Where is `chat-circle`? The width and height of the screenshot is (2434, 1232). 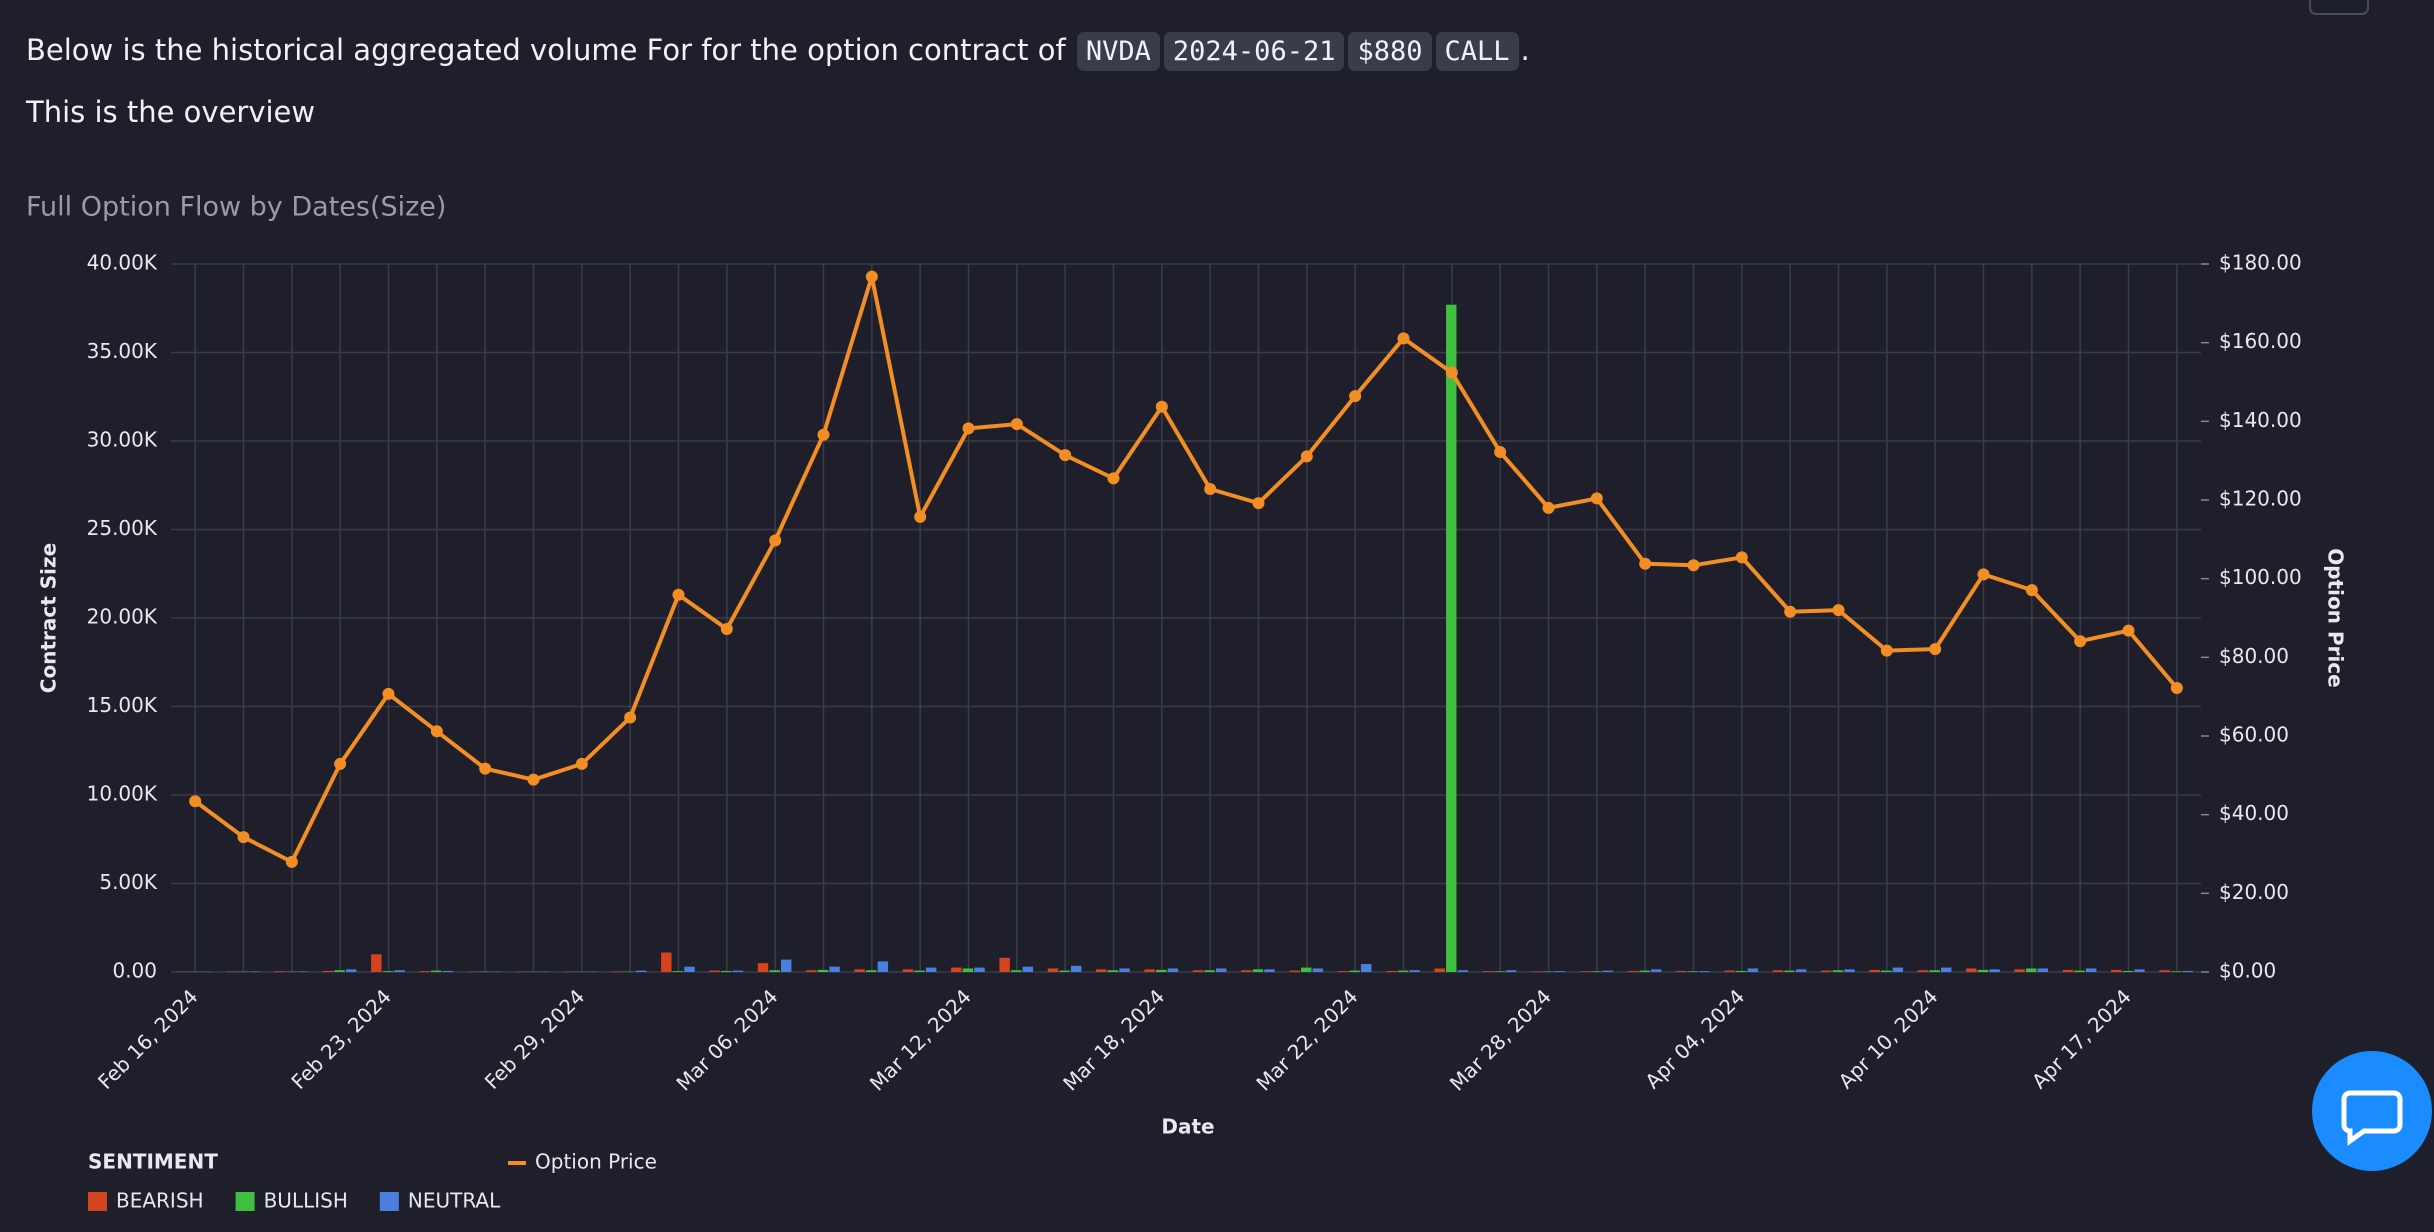
chat-circle is located at coordinates (2372, 1111).